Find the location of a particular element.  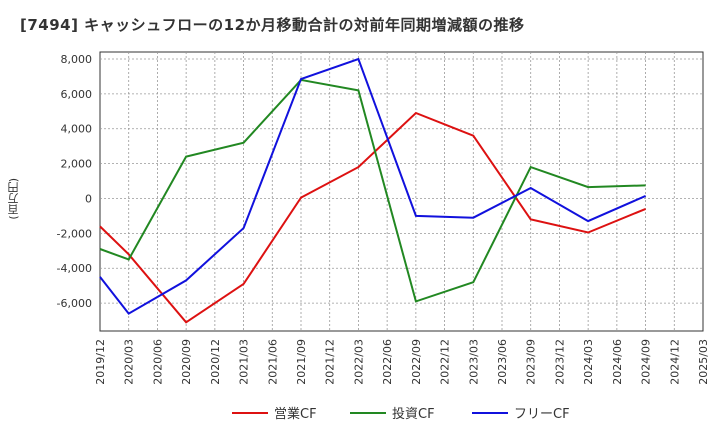

legend: 営業CF 投資CF フリーCF is located at coordinates (401, 414).